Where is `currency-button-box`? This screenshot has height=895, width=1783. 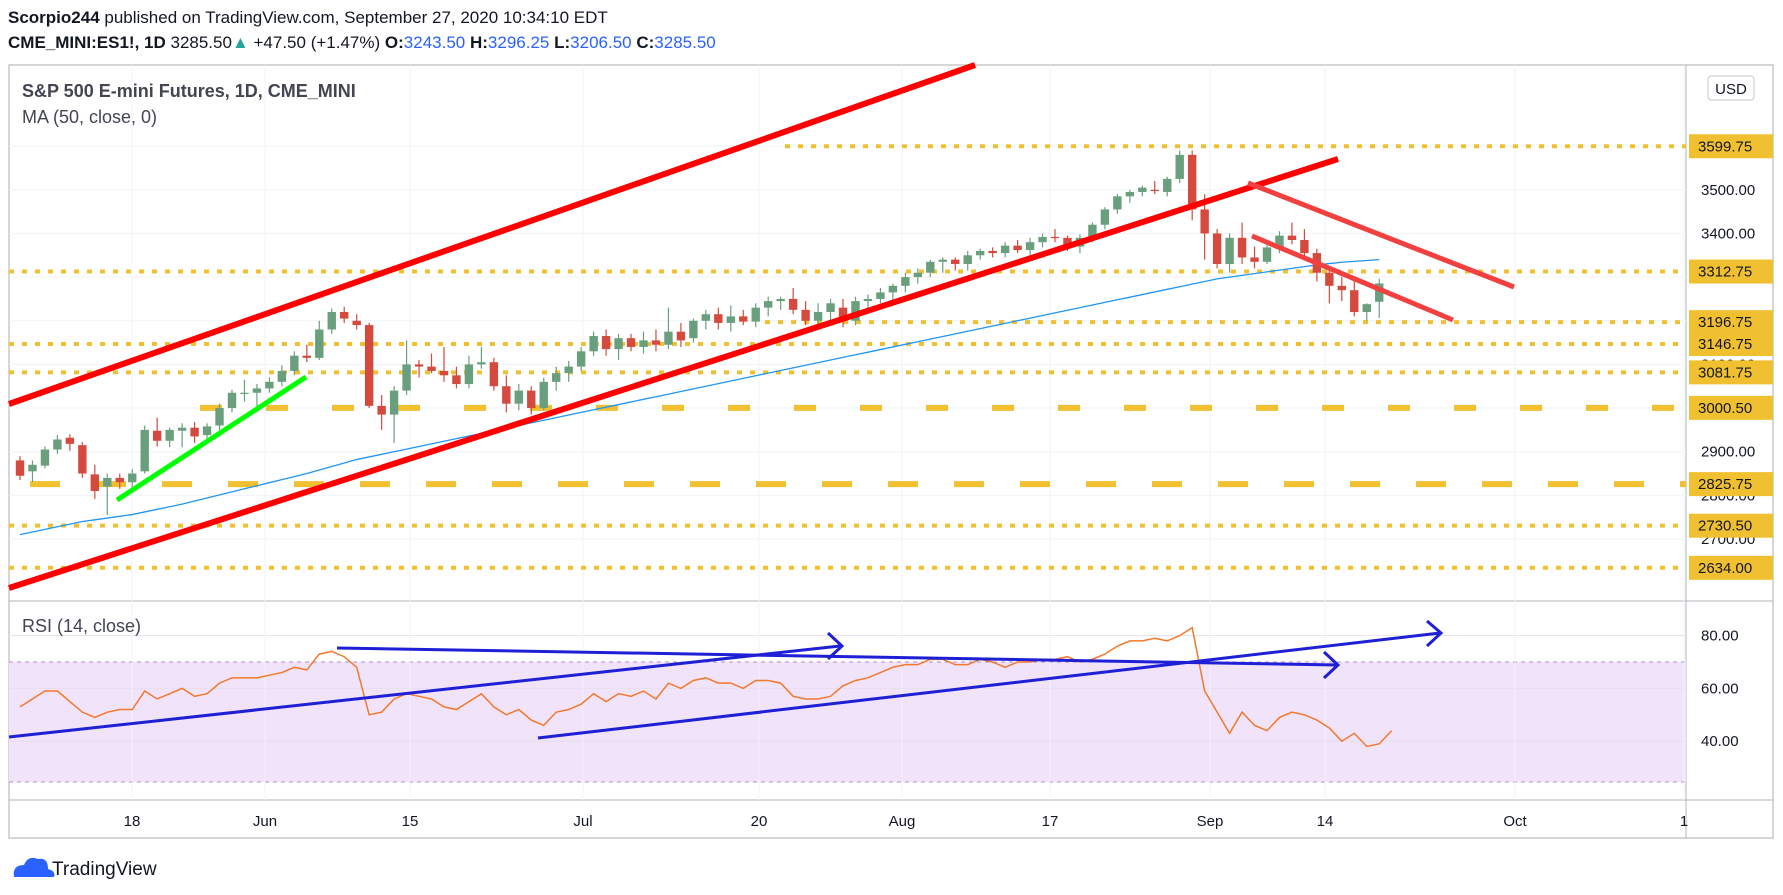 currency-button-box is located at coordinates (1731, 88).